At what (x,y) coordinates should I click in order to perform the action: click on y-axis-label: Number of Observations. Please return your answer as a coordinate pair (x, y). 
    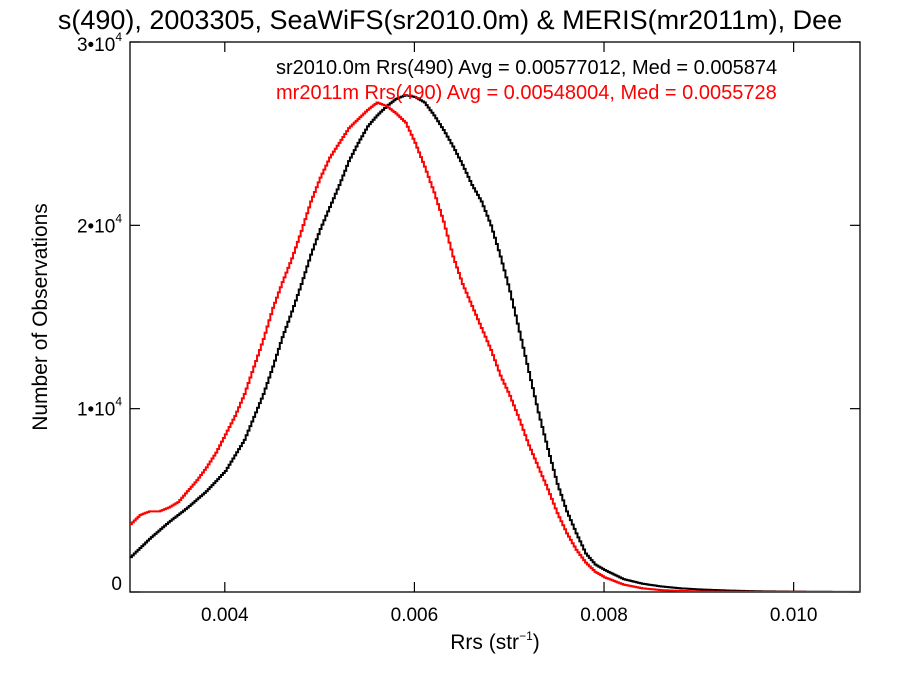
    Looking at the image, I should click on (40, 317).